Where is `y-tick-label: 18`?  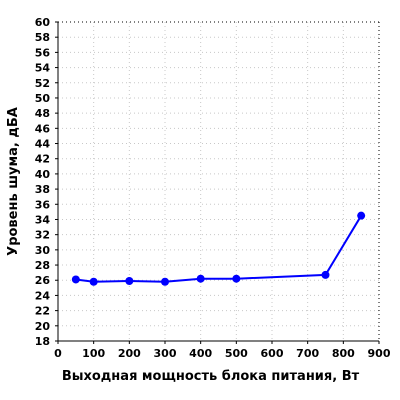 y-tick-label: 18 is located at coordinates (42, 341).